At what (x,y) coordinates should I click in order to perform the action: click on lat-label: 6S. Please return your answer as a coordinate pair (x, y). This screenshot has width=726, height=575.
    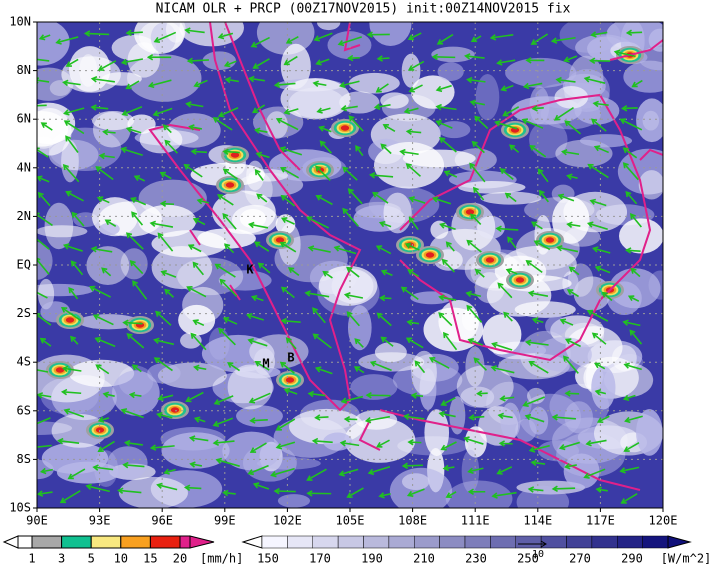
    Looking at the image, I should click on (24, 410).